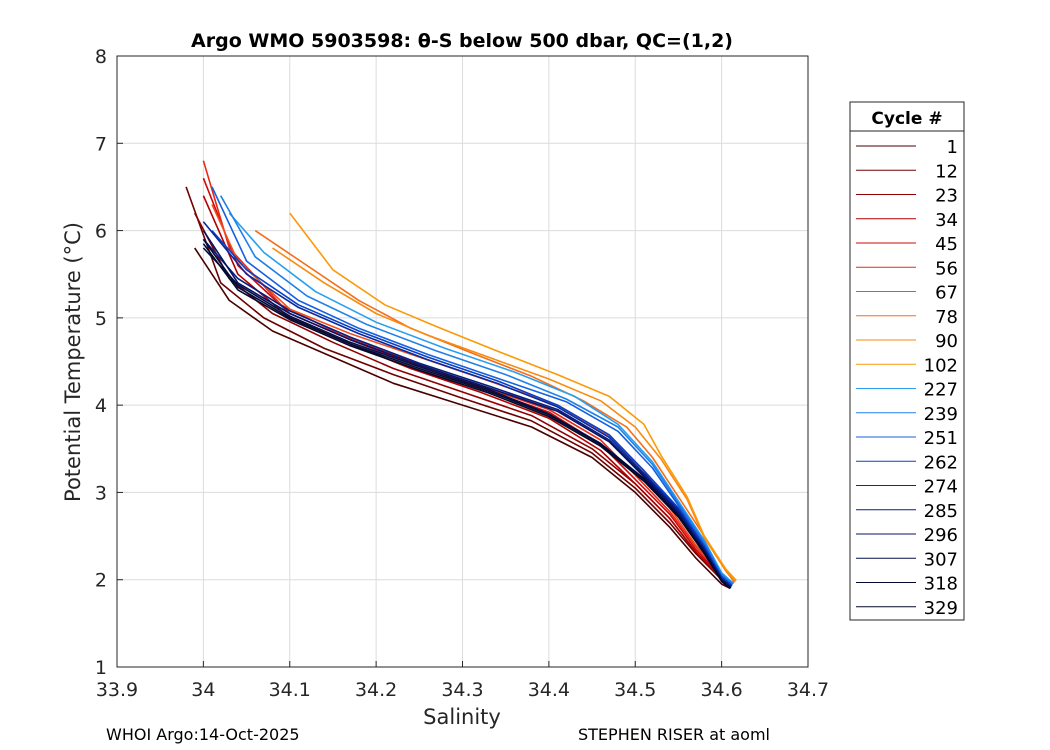  What do you see at coordinates (941, 559) in the screenshot?
I see `legend-label: 307` at bounding box center [941, 559].